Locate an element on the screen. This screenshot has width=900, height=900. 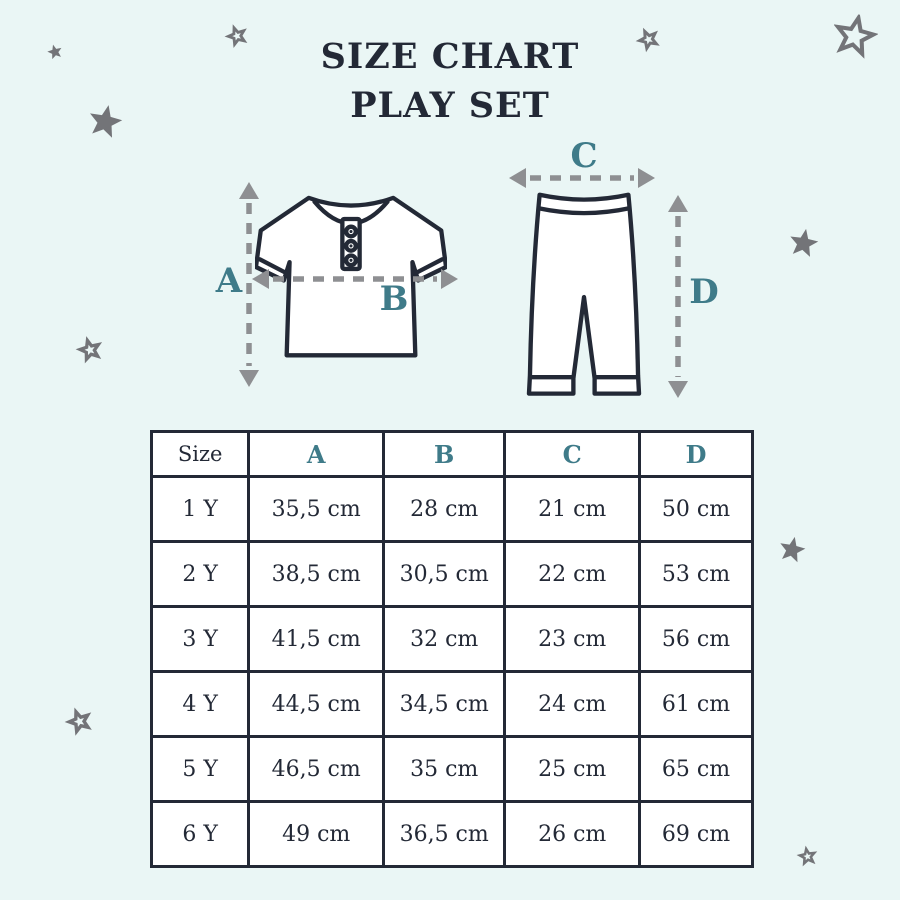
table-header-row: Size A B C D is located at coordinates (452, 454).